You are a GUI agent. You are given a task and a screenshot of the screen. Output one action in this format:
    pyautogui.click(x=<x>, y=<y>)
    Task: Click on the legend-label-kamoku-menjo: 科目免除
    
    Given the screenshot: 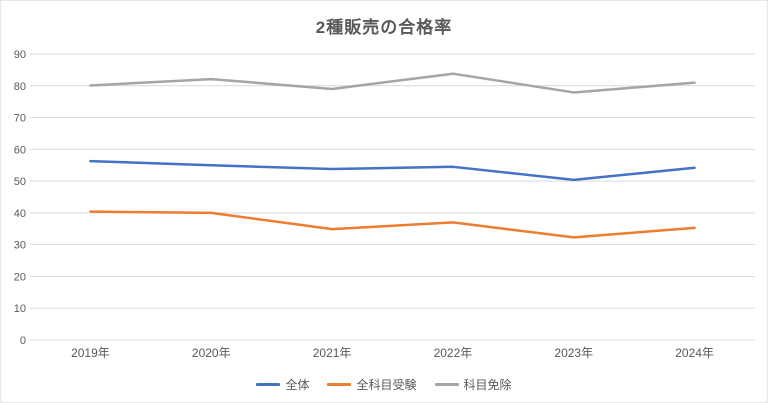 What is the action you would take?
    pyautogui.click(x=487, y=385)
    